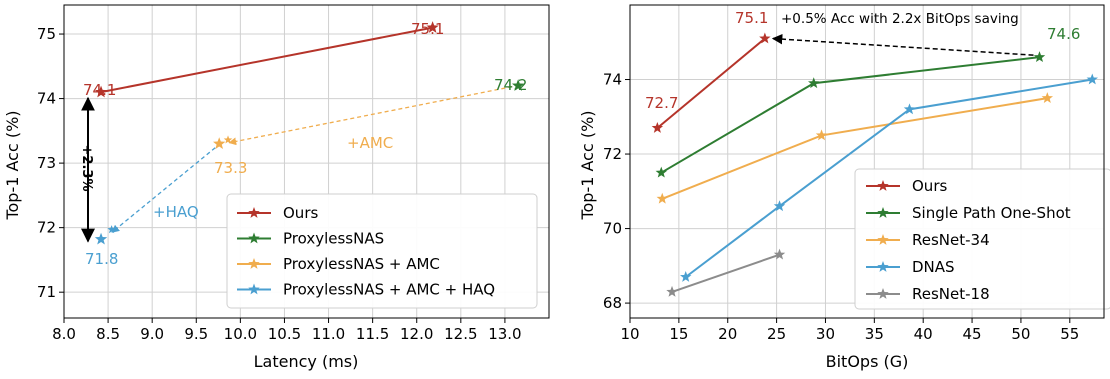 The width and height of the screenshot is (1110, 379). What do you see at coordinates (929, 186) in the screenshot?
I see `right-legend-label: Ours` at bounding box center [929, 186].